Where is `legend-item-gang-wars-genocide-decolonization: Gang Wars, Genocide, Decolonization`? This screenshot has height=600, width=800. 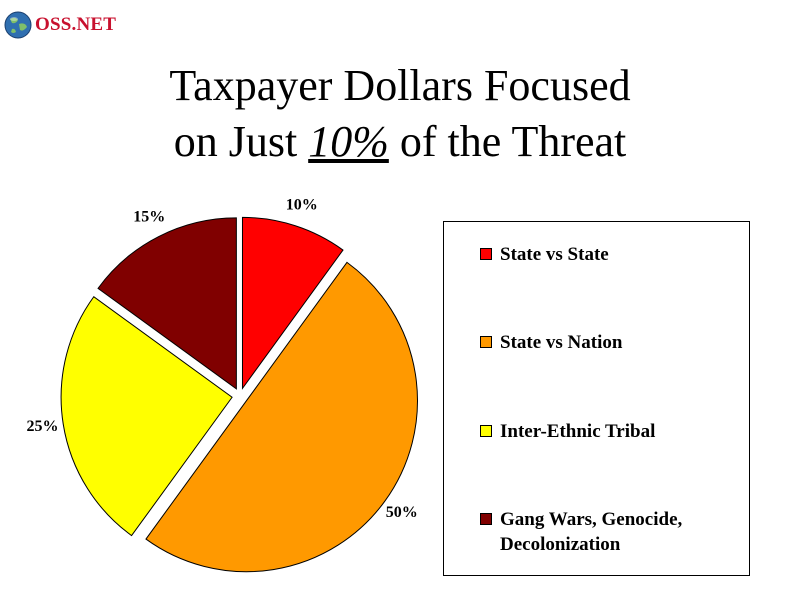
legend-item-gang-wars-genocide-decolonization: Gang Wars, Genocide, Decolonization is located at coordinates (610, 532).